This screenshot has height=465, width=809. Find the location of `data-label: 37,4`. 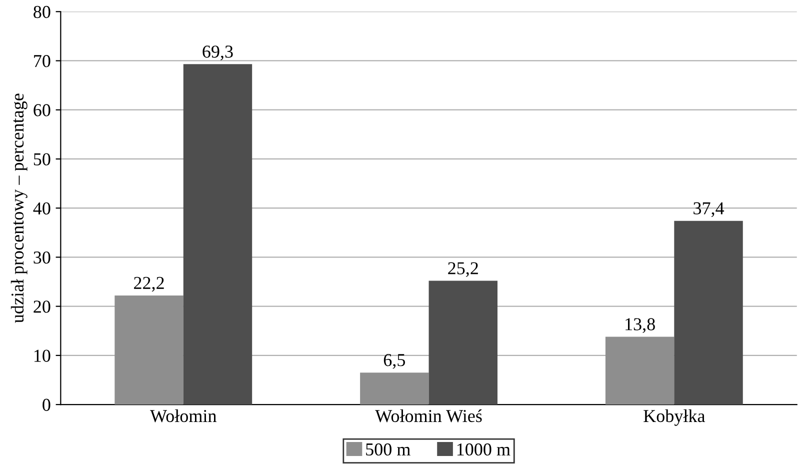

data-label: 37,4 is located at coordinates (709, 210).